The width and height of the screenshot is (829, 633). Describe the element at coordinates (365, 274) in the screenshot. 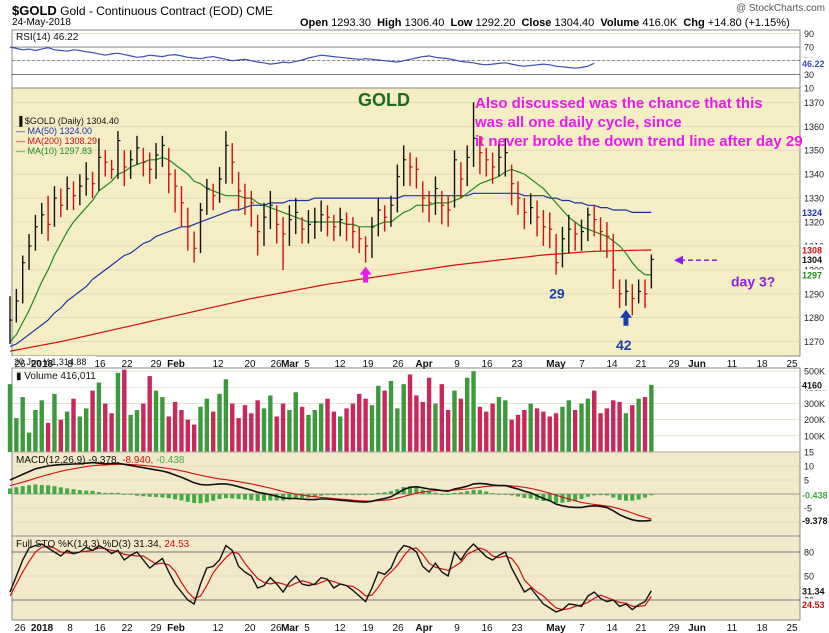

I see `annotation-arrow-up-magenta` at that location.